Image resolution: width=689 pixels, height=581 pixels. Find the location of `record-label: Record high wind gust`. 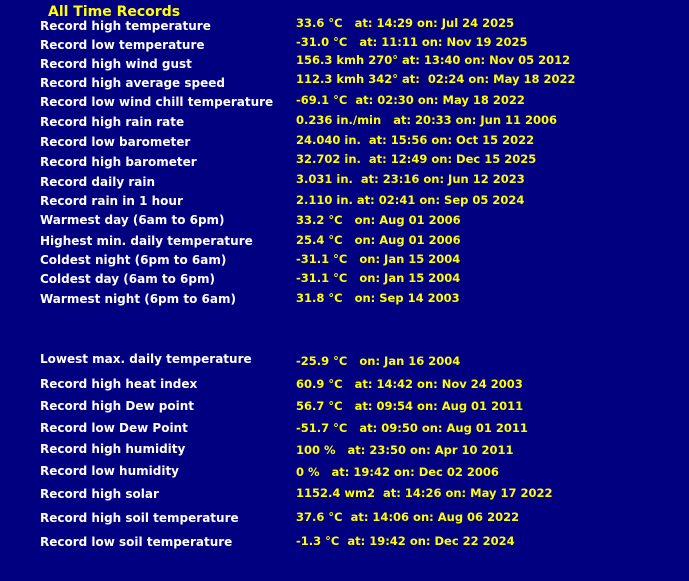

record-label: Record high wind gust is located at coordinates (116, 64).